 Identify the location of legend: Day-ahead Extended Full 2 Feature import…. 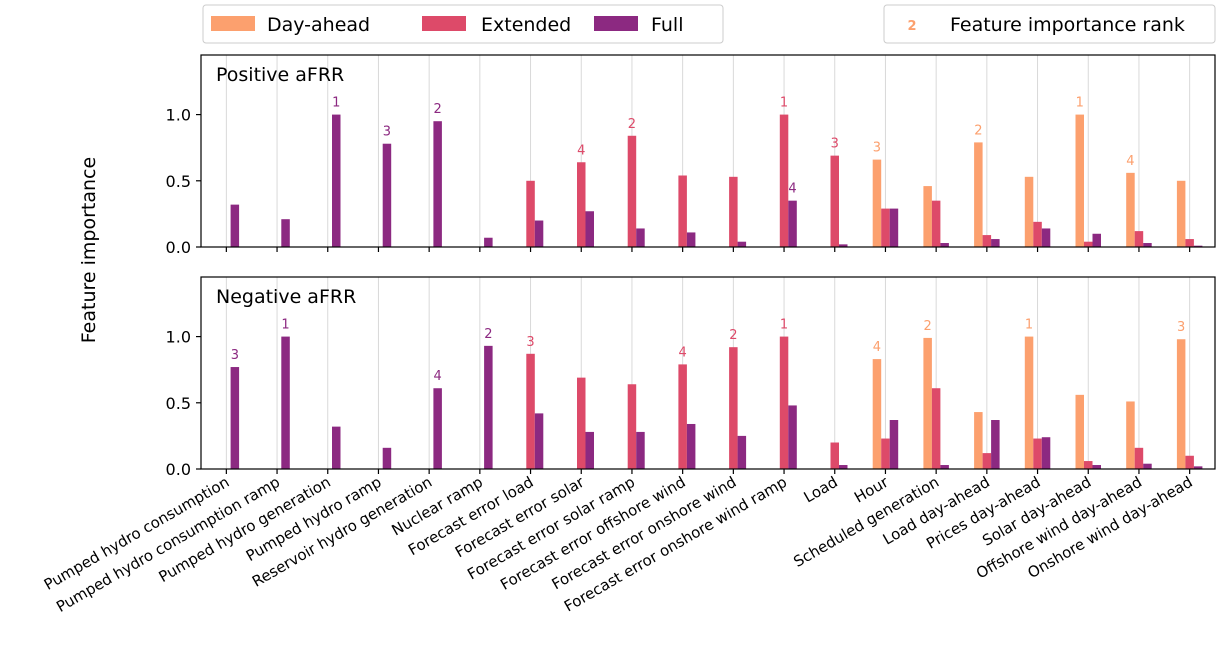
(709, 24).